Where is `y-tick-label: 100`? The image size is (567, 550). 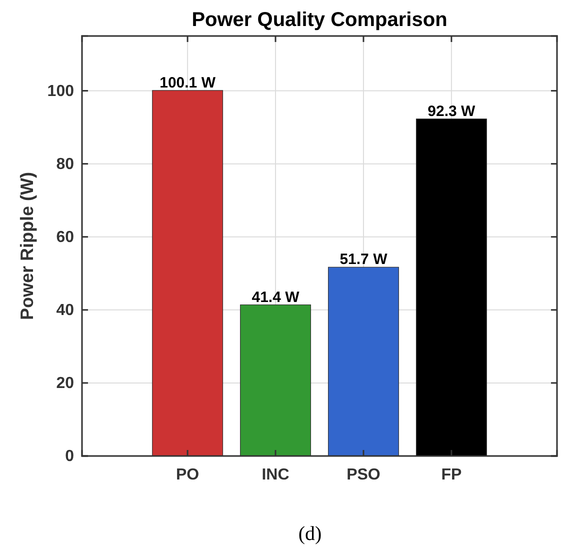 y-tick-label: 100 is located at coordinates (60, 91).